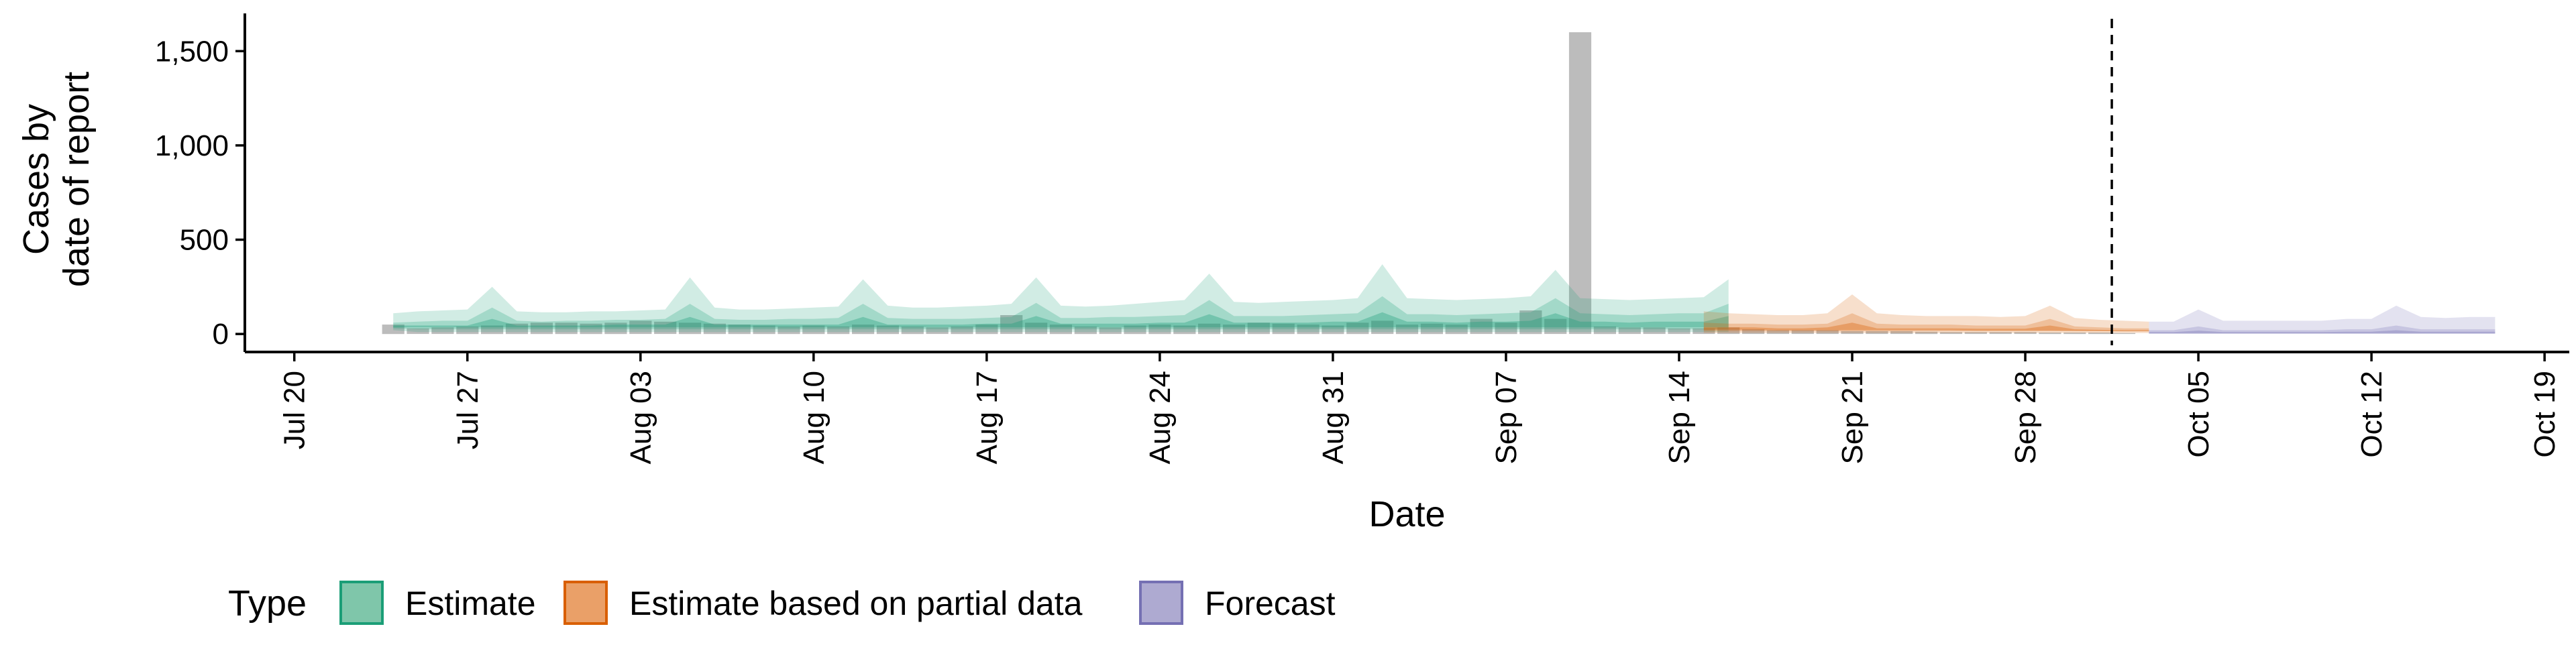 Image resolution: width=2576 pixels, height=647 pixels. Describe the element at coordinates (2371, 414) in the screenshot. I see `x-tick-label: Oct 12` at that location.